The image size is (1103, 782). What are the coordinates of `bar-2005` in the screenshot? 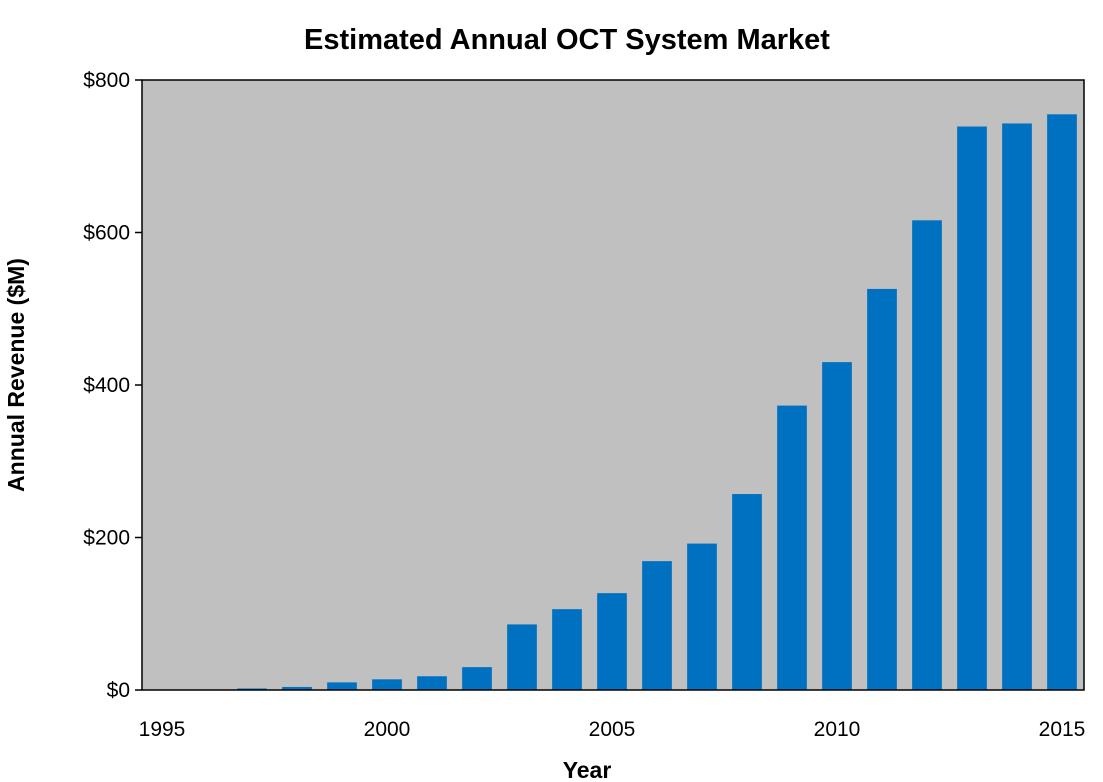 It's located at (612, 641).